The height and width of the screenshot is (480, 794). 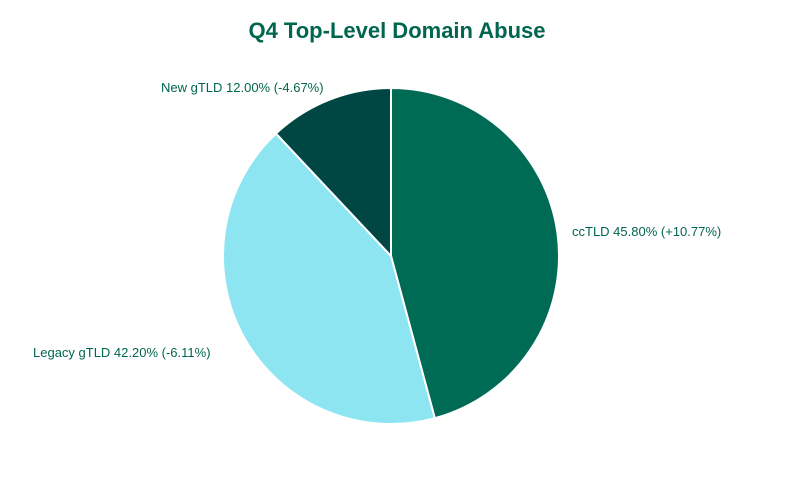 I want to click on chart-title: Q4 Top-Level Domain Abuse, so click(x=397, y=30).